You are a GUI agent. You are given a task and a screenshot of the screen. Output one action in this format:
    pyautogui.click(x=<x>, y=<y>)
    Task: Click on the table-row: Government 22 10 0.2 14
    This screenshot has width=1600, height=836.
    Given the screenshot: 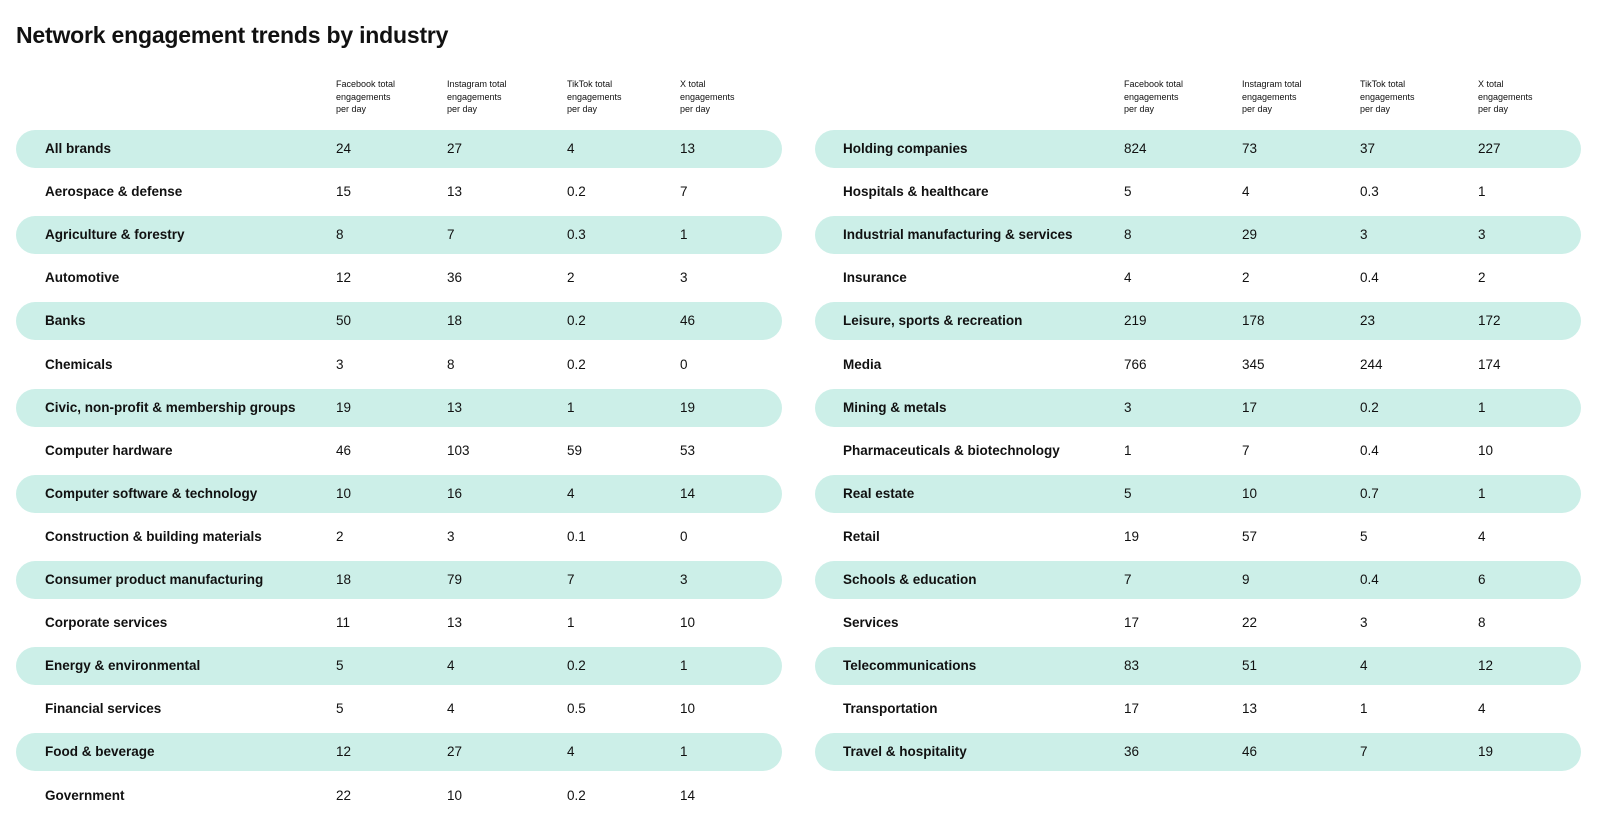 What is the action you would take?
    pyautogui.click(x=399, y=796)
    